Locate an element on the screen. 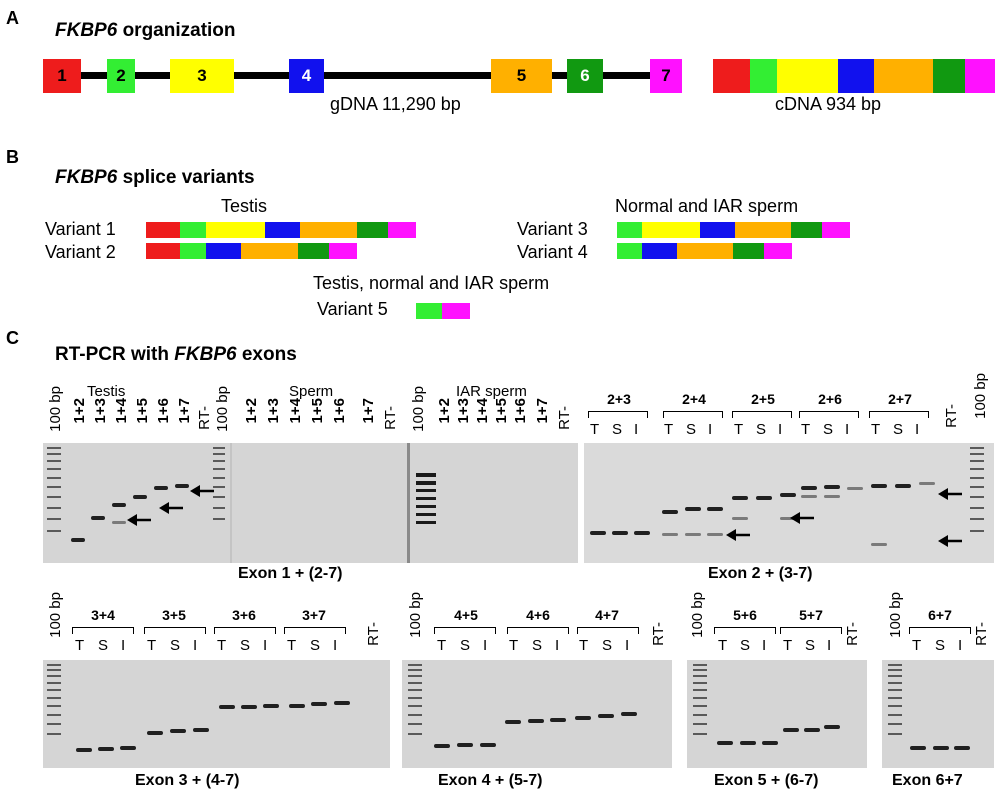 This screenshot has height=800, width=999. panel-b-title: FKBP6 splice variants is located at coordinates (155, 178).